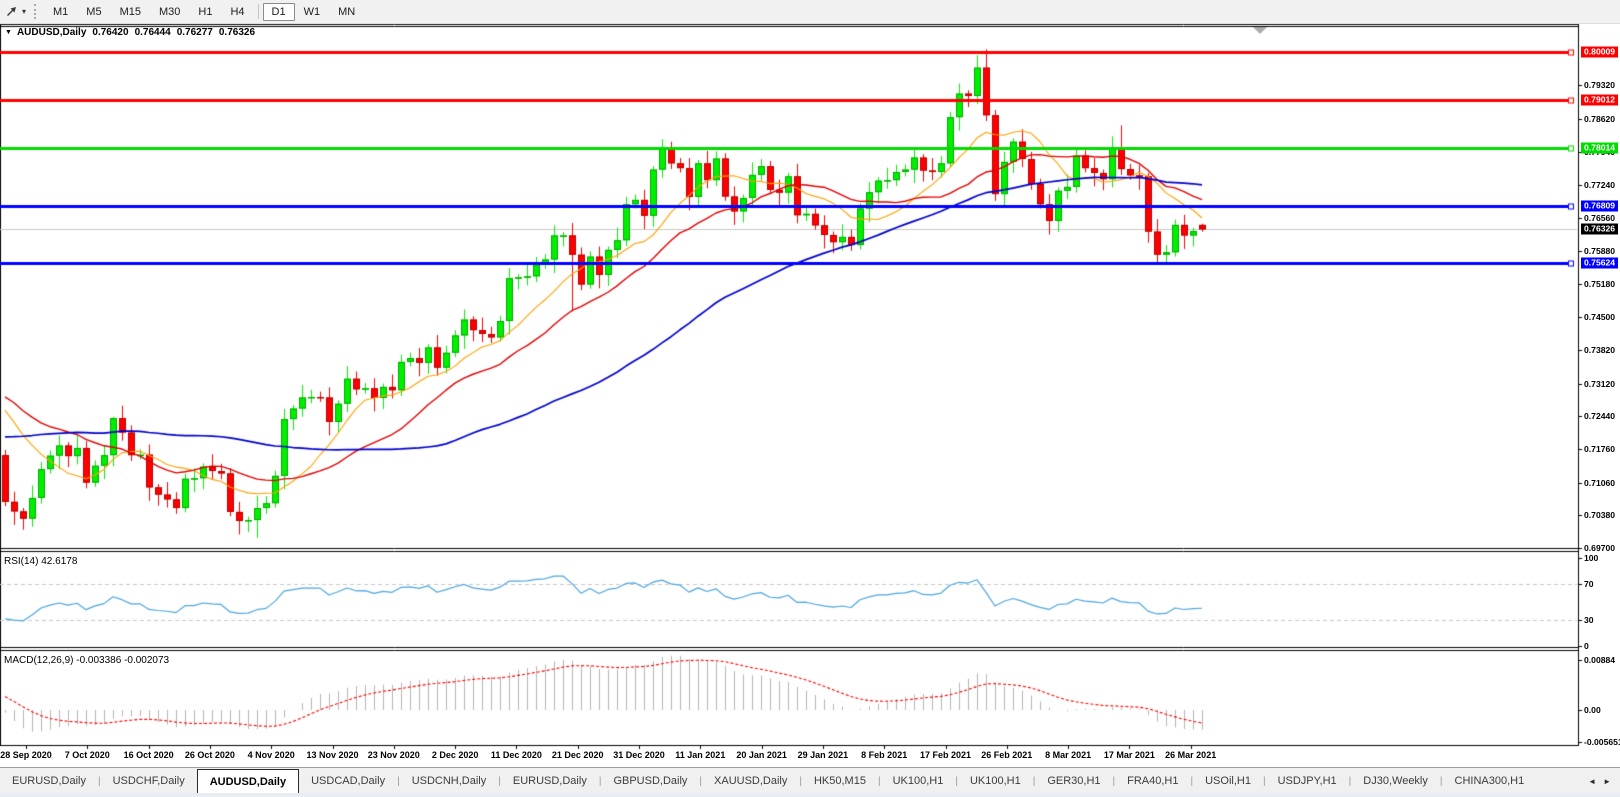  Describe the element at coordinates (61, 11) in the screenshot. I see `timeframe-button-M1: M1` at that location.